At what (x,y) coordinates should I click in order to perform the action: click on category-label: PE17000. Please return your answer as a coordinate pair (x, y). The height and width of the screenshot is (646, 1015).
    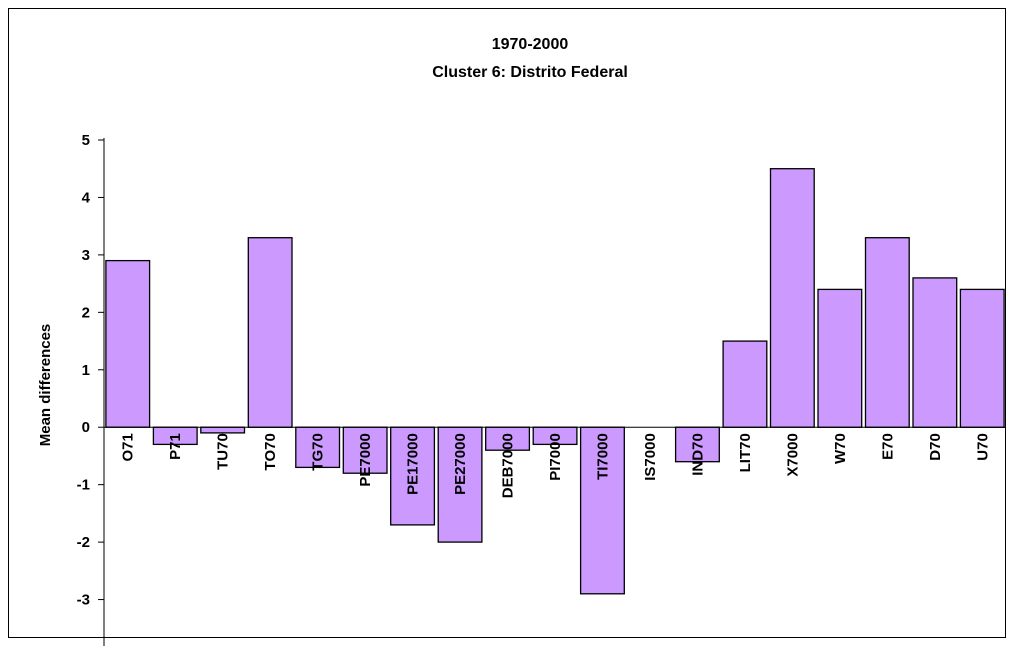
    Looking at the image, I should click on (413, 464).